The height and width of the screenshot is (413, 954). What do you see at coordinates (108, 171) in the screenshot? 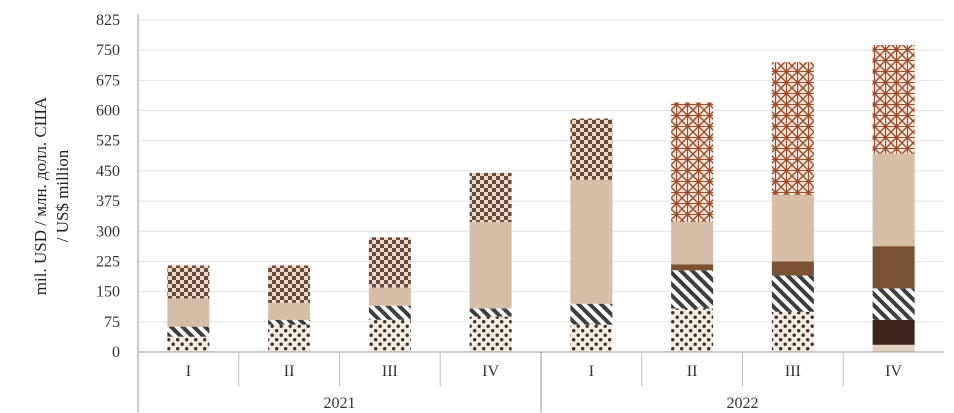
I see `y-tick-label: 450` at bounding box center [108, 171].